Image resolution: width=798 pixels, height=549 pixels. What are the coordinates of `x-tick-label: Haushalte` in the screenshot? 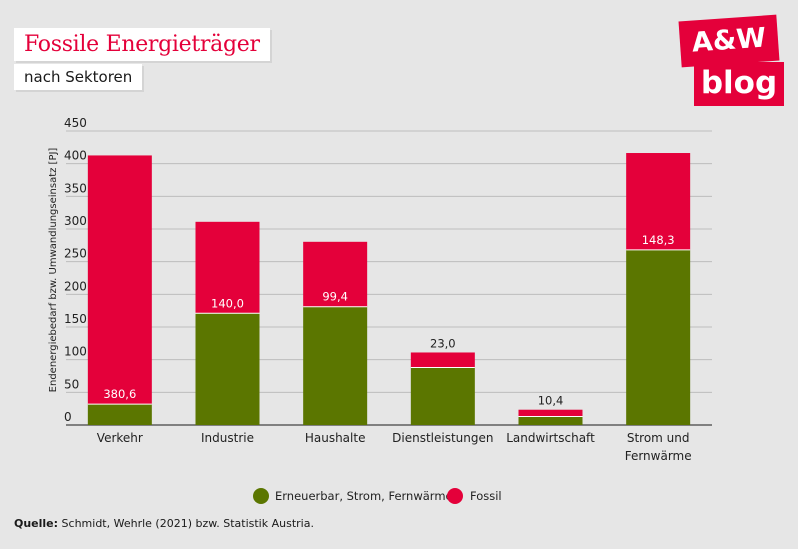 It's located at (335, 438).